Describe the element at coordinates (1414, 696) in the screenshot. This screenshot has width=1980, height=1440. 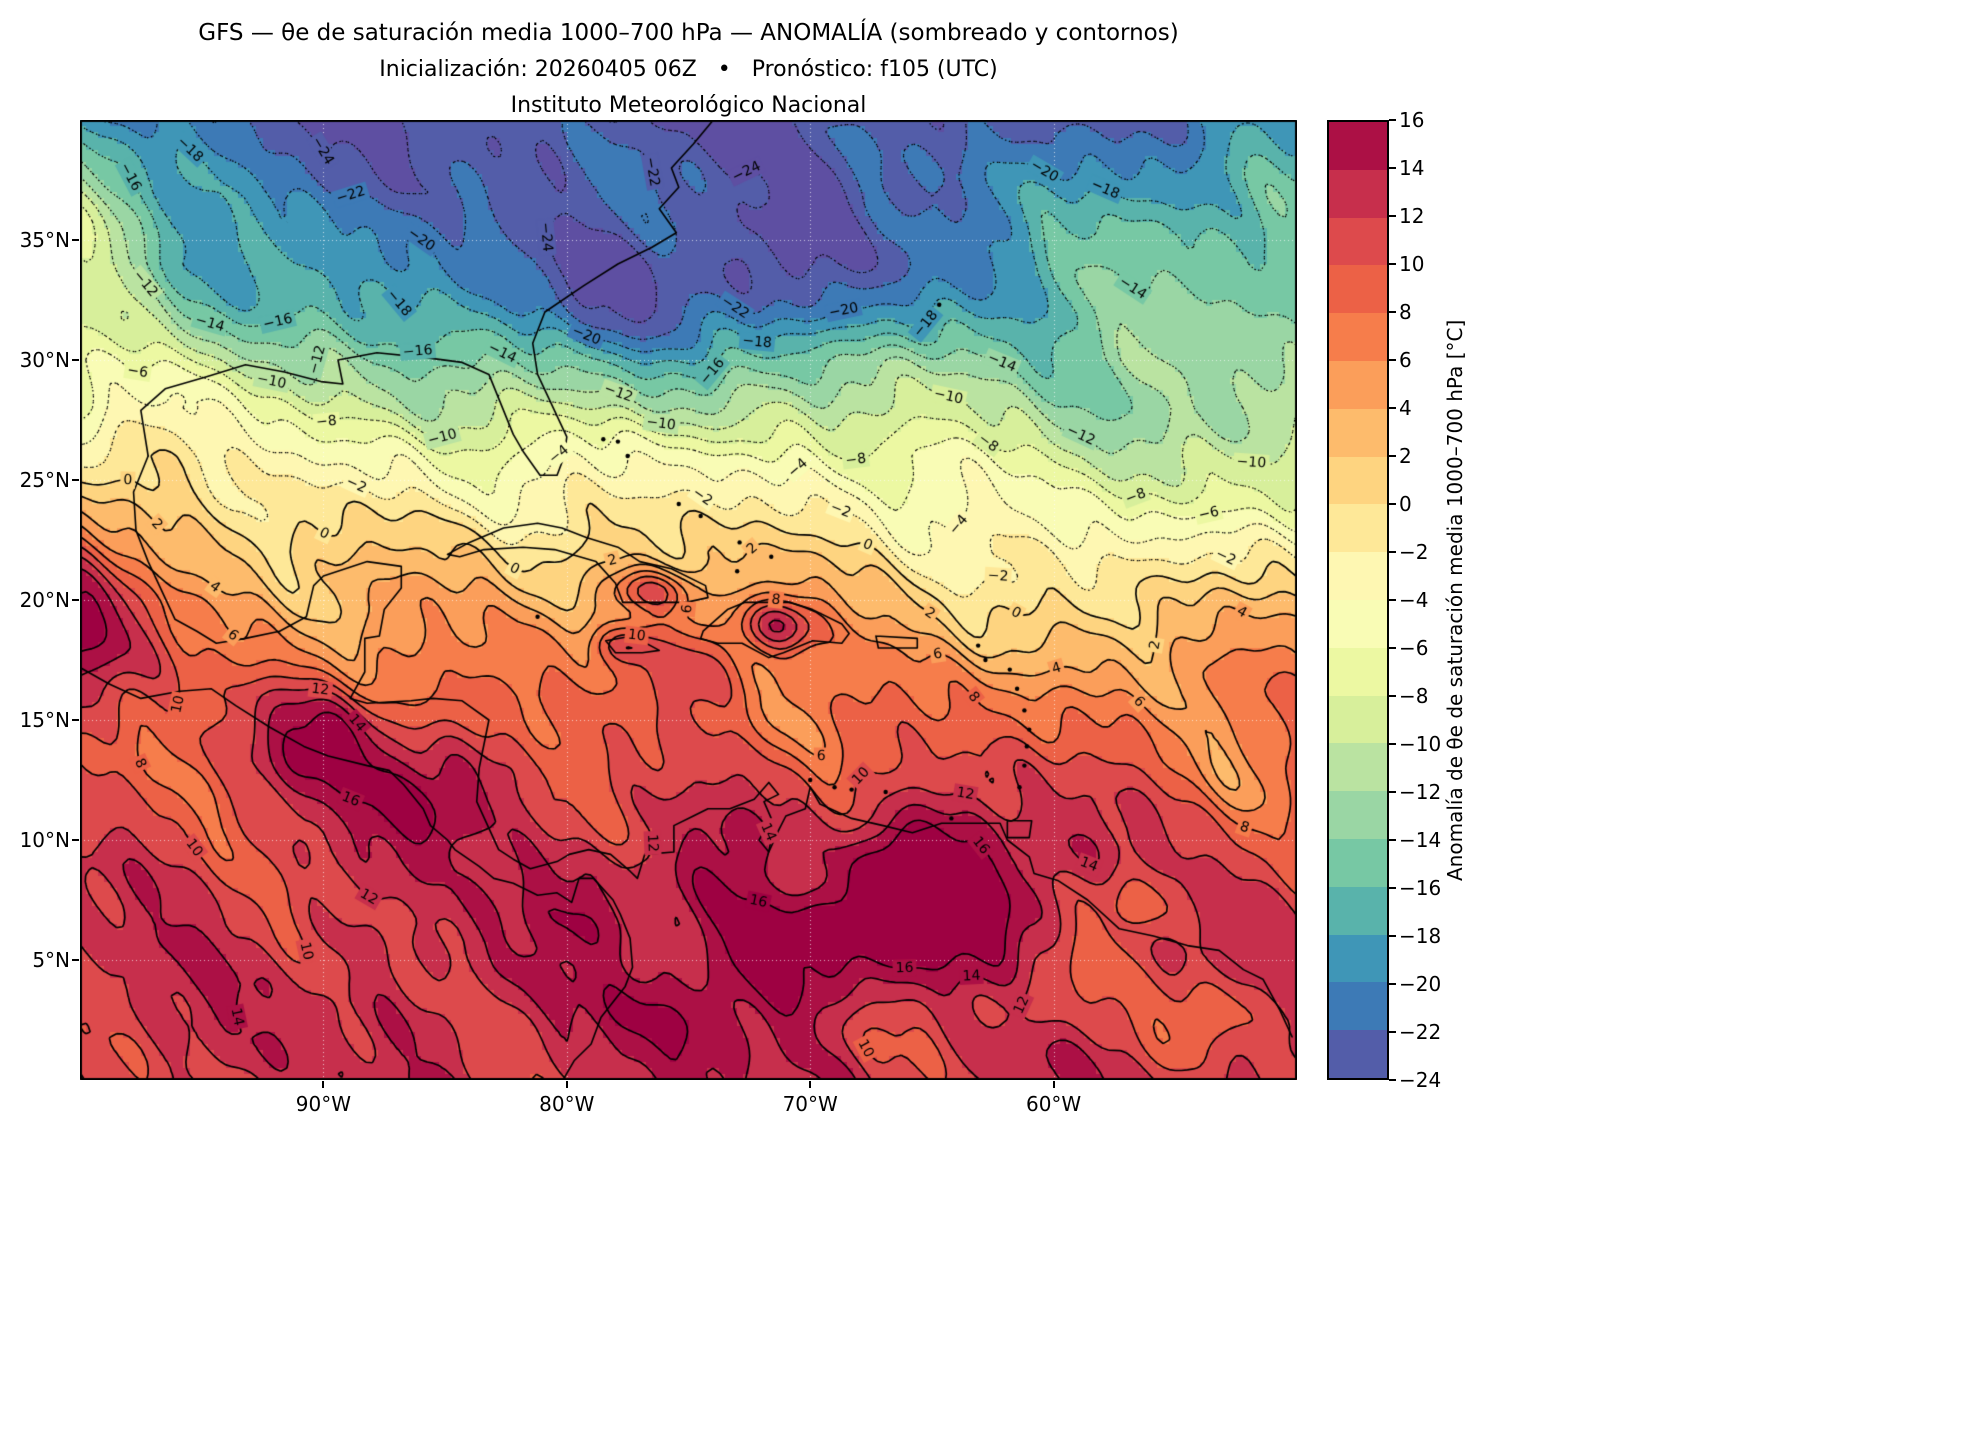
I see `colorbar-tick-label: −8` at that location.